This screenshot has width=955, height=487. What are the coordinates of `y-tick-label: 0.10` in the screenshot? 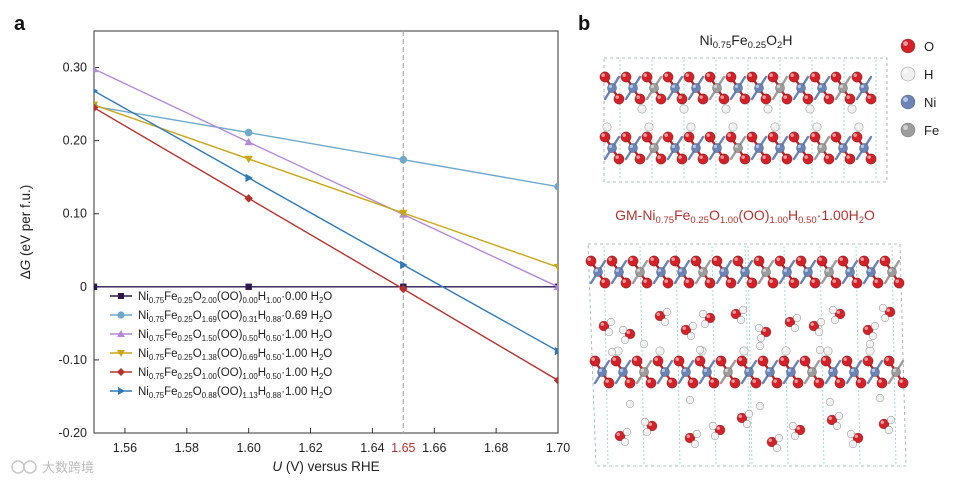 It's located at (75, 214).